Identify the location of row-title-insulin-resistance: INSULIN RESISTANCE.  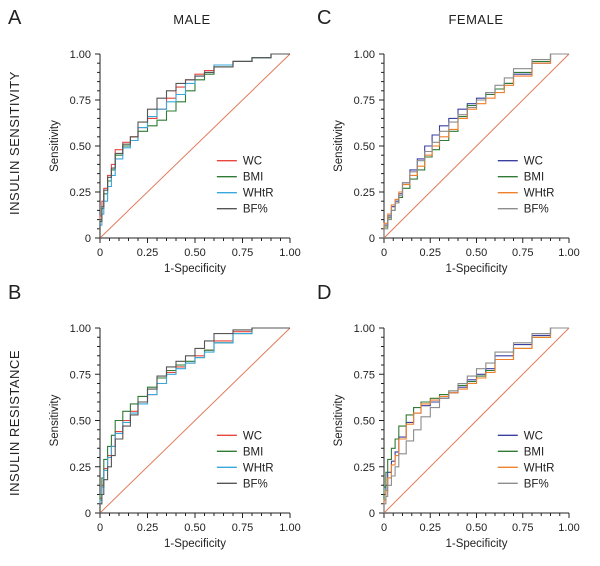
(14, 423).